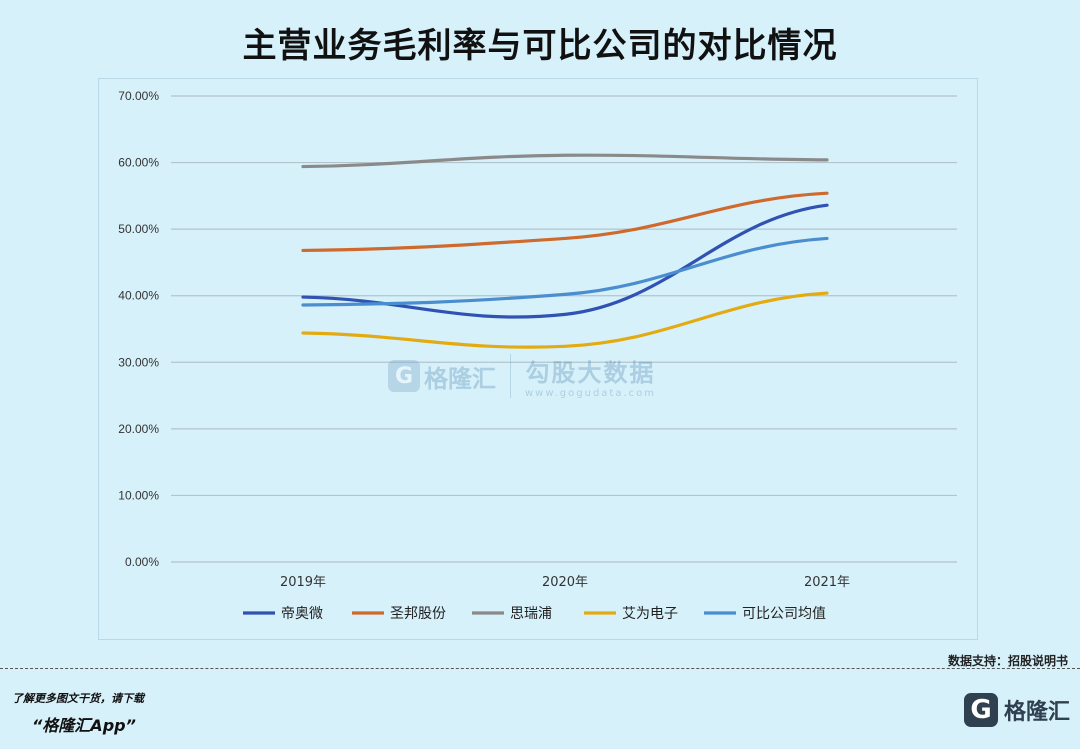  I want to click on y-tick-label: 70.00%, so click(138, 96).